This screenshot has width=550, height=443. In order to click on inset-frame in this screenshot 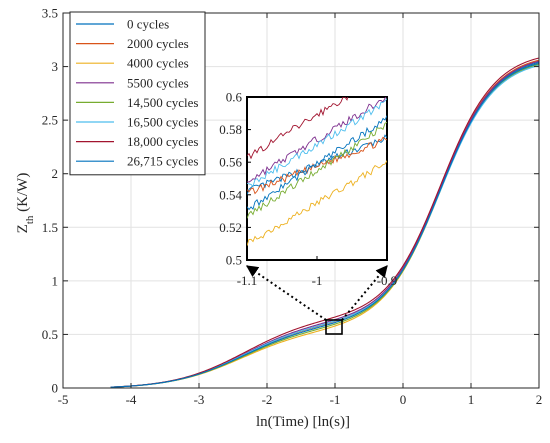, I will do `click(317, 178)`.